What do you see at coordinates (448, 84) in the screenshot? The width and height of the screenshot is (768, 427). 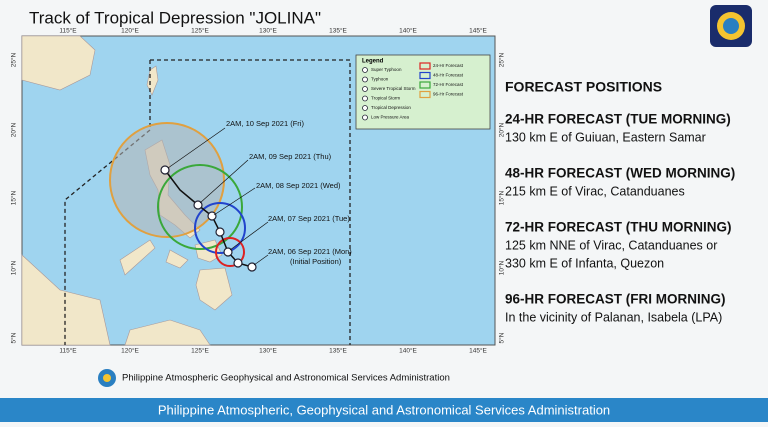 I see `legend-item: 72-Hr Forecast` at bounding box center [448, 84].